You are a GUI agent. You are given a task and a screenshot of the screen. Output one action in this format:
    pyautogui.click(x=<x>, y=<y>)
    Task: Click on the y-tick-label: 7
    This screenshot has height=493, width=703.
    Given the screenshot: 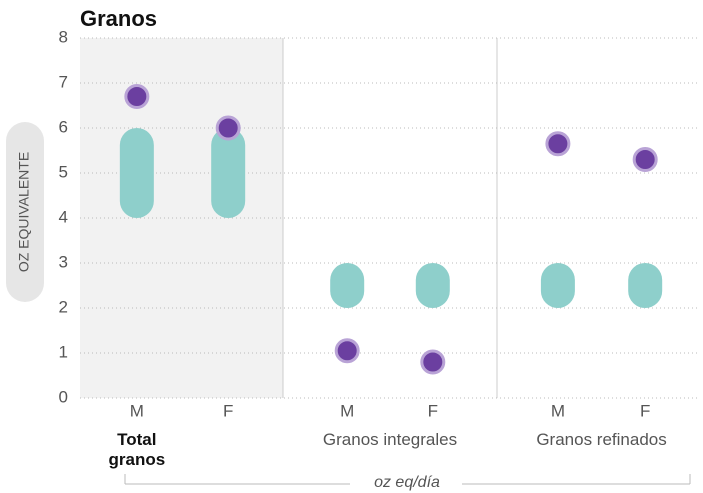 What is the action you would take?
    pyautogui.click(x=63, y=81)
    